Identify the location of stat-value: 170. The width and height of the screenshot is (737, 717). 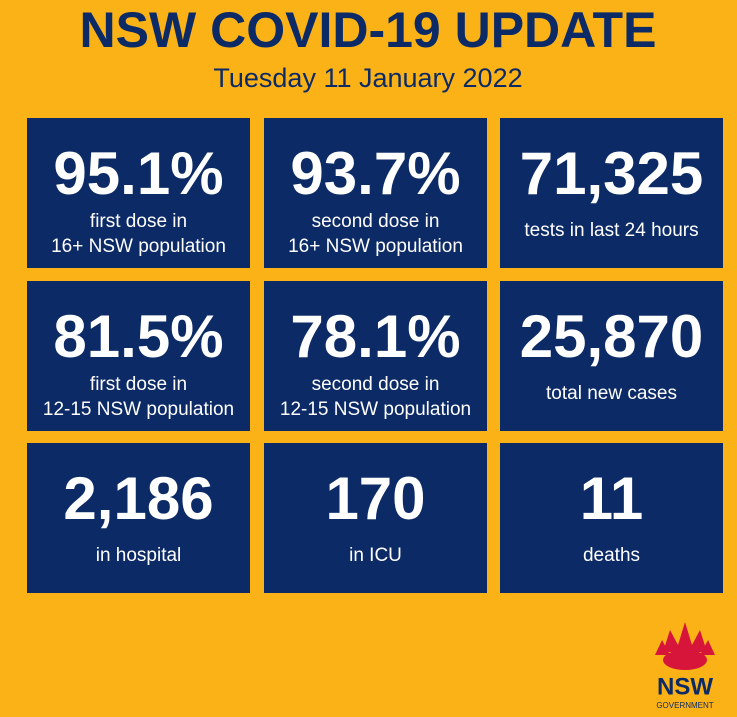
(375, 498).